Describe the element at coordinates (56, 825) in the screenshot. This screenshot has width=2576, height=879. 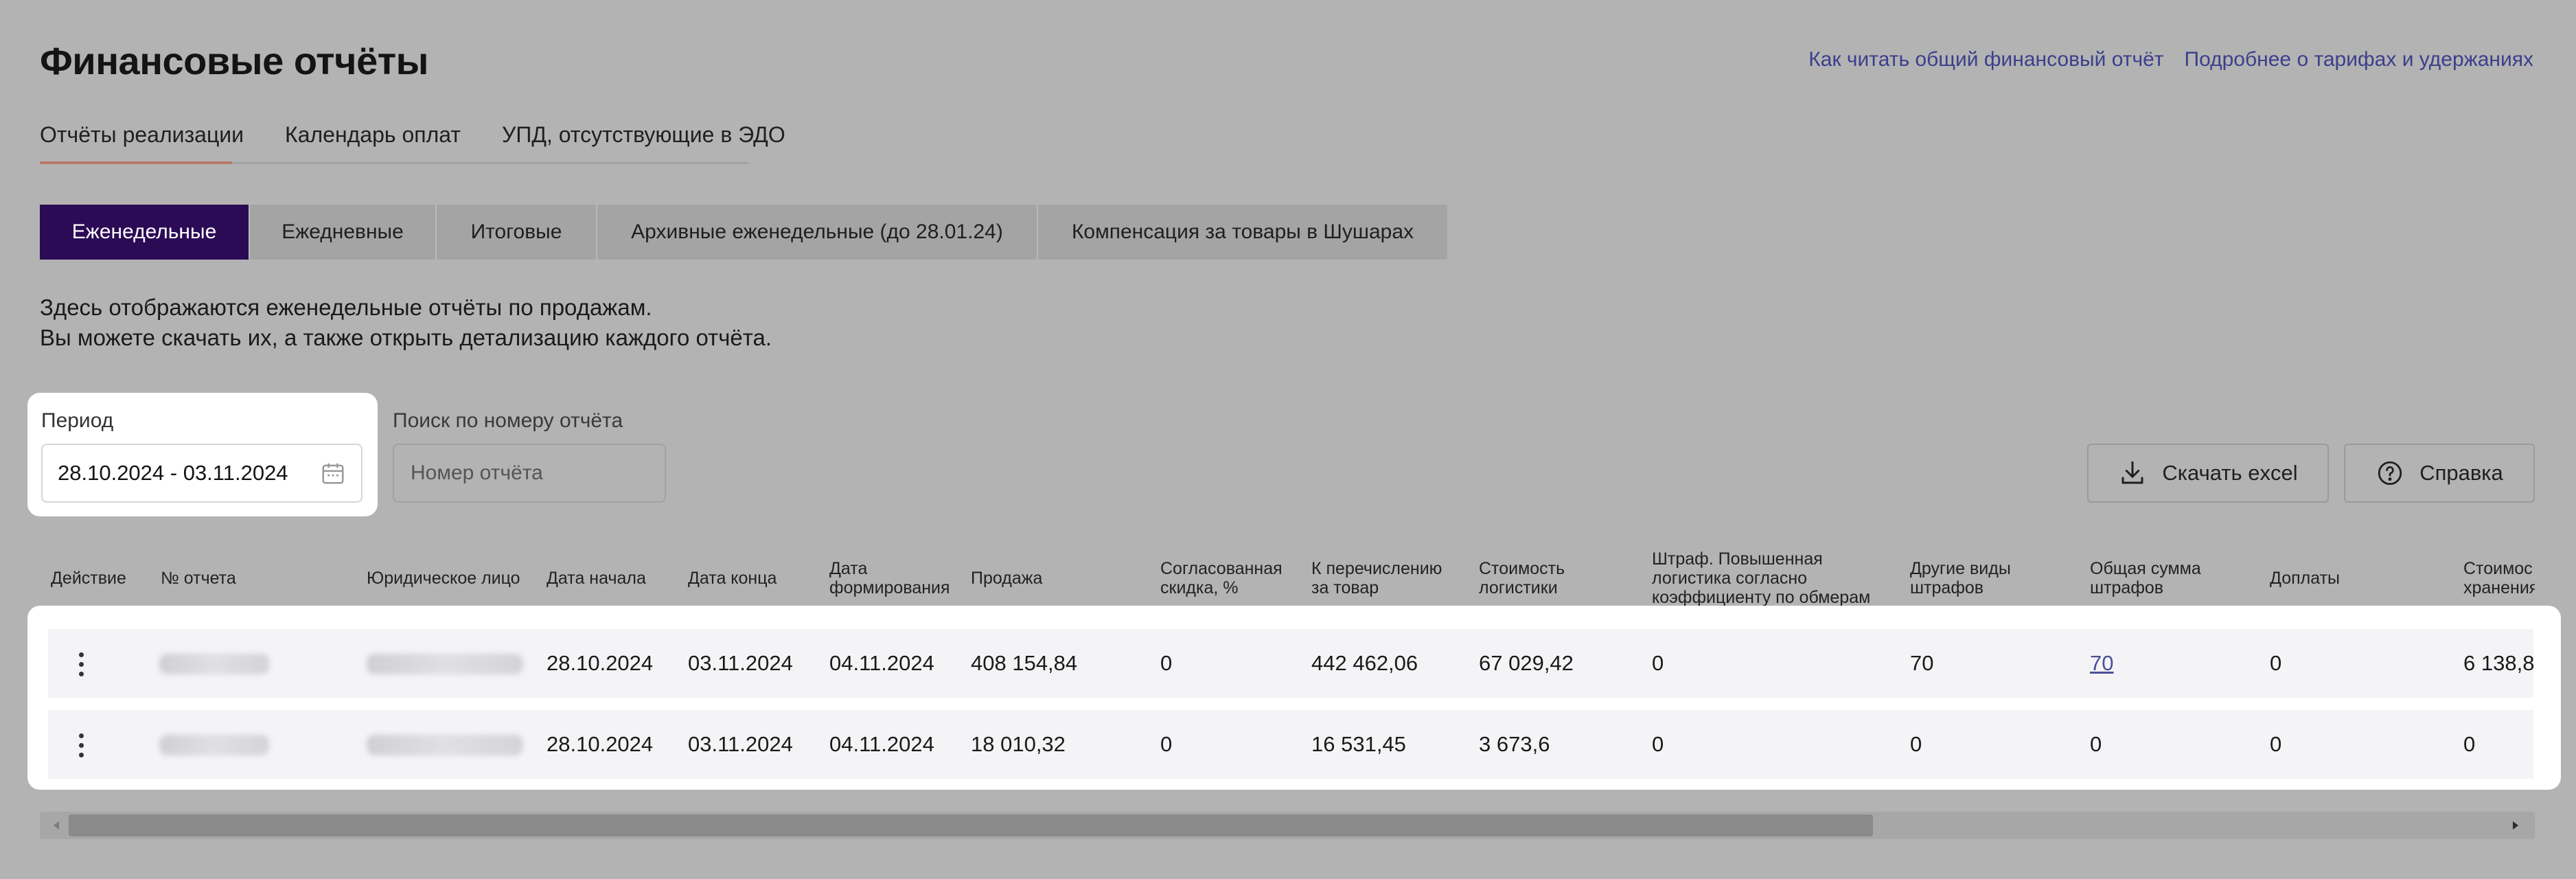
I see `scroll-left-arrow-icon` at that location.